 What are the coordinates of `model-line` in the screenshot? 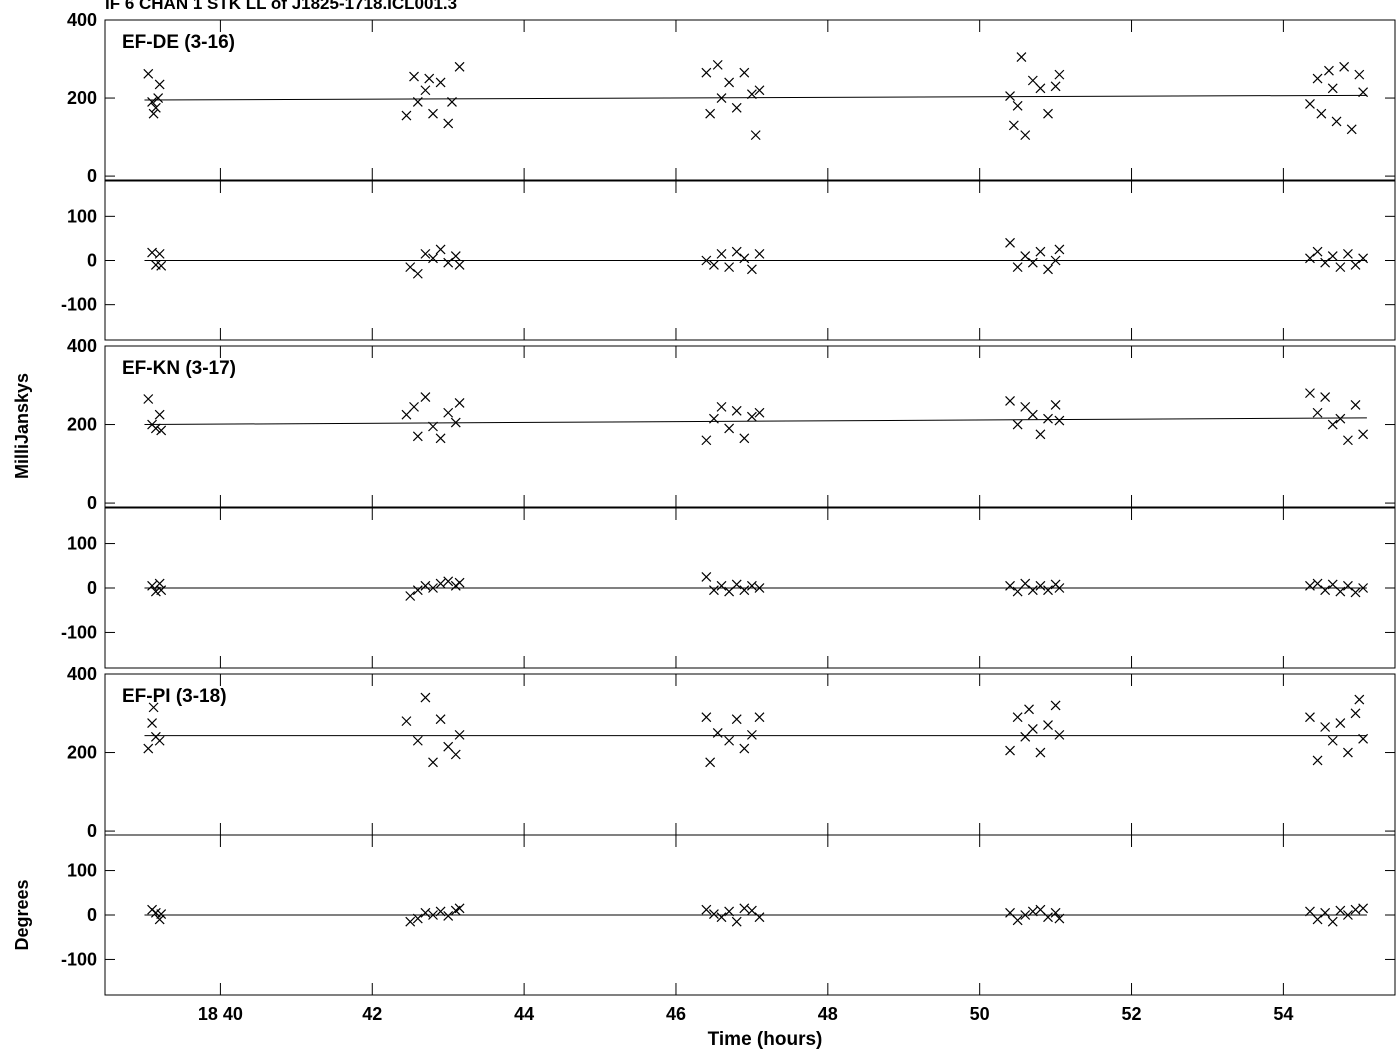 It's located at (755, 97).